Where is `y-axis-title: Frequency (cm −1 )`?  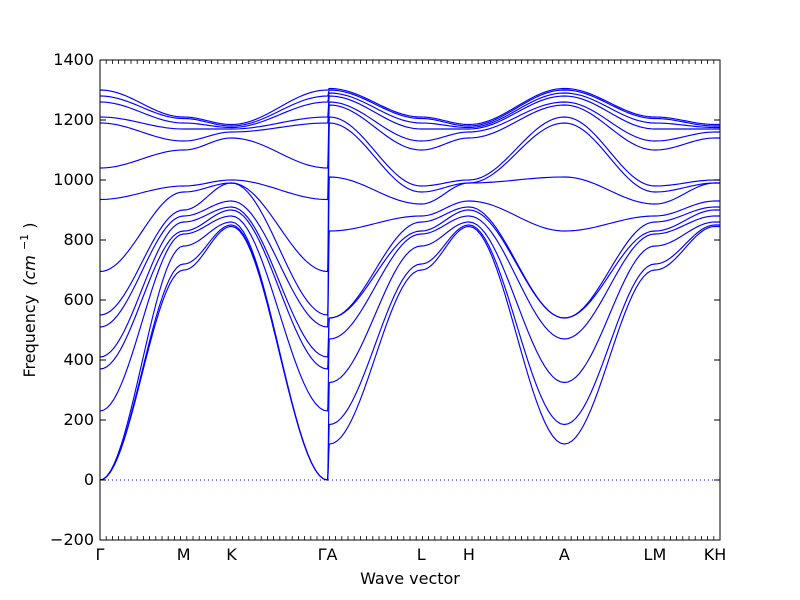
y-axis-title: Frequency (cm −1 ) is located at coordinates (26, 299).